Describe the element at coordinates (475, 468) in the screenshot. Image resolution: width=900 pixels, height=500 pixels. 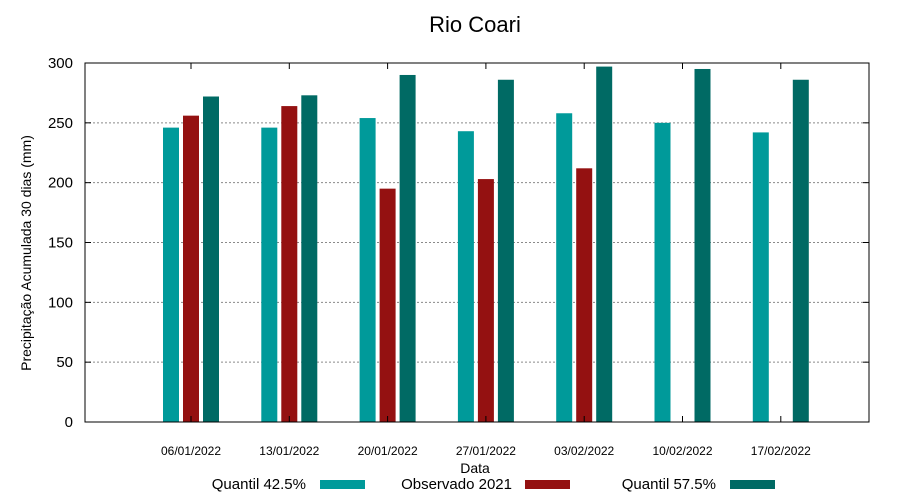
I see `x-axis-label: Data` at that location.